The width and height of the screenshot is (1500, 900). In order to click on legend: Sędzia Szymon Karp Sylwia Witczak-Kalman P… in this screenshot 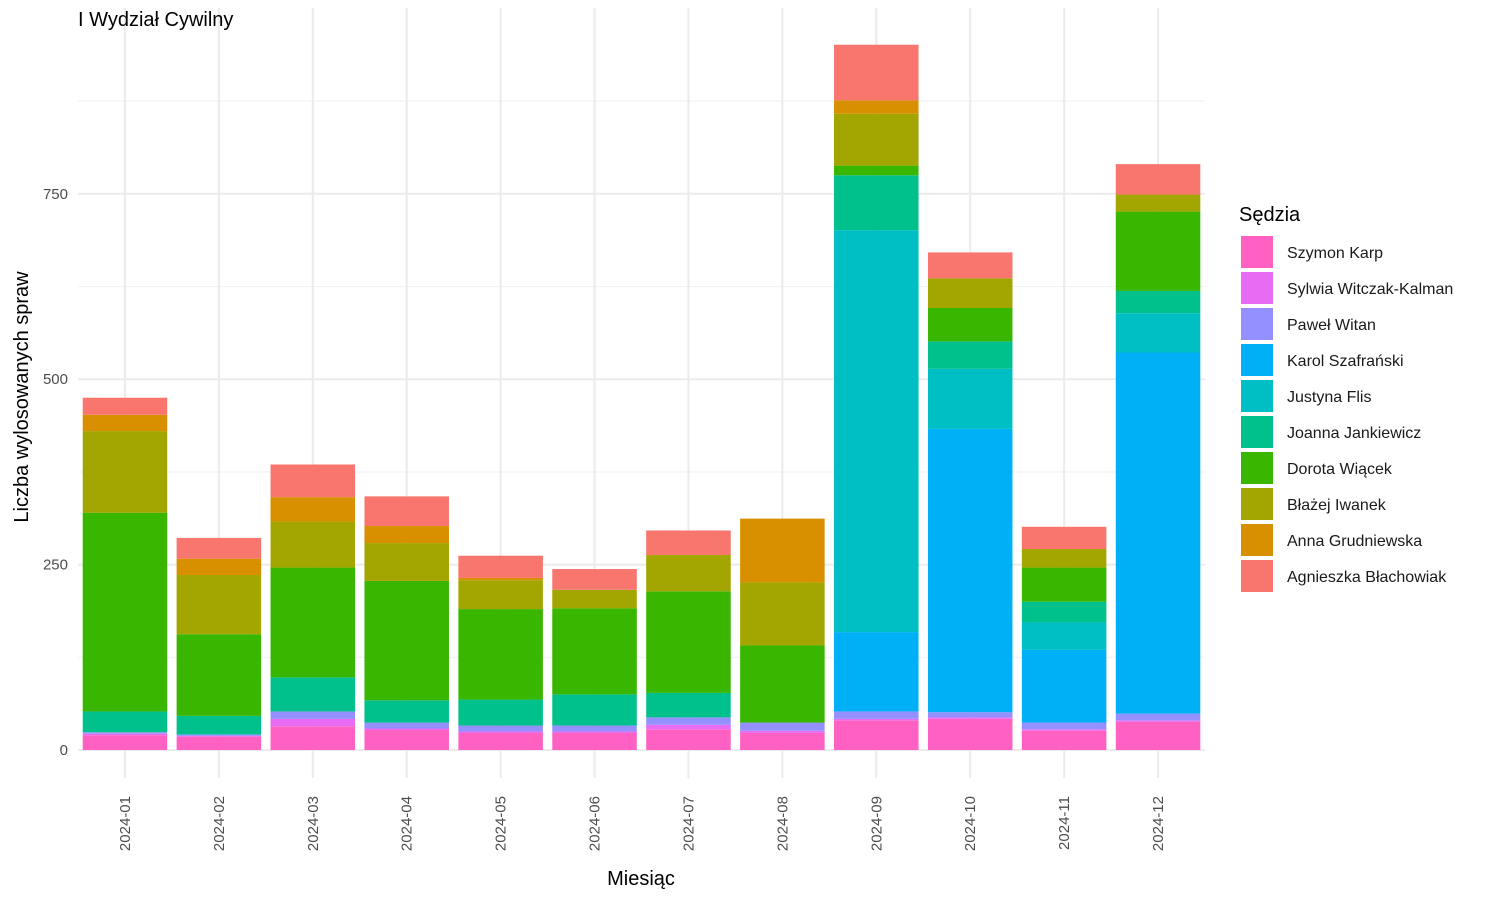, I will do `click(1346, 398)`.